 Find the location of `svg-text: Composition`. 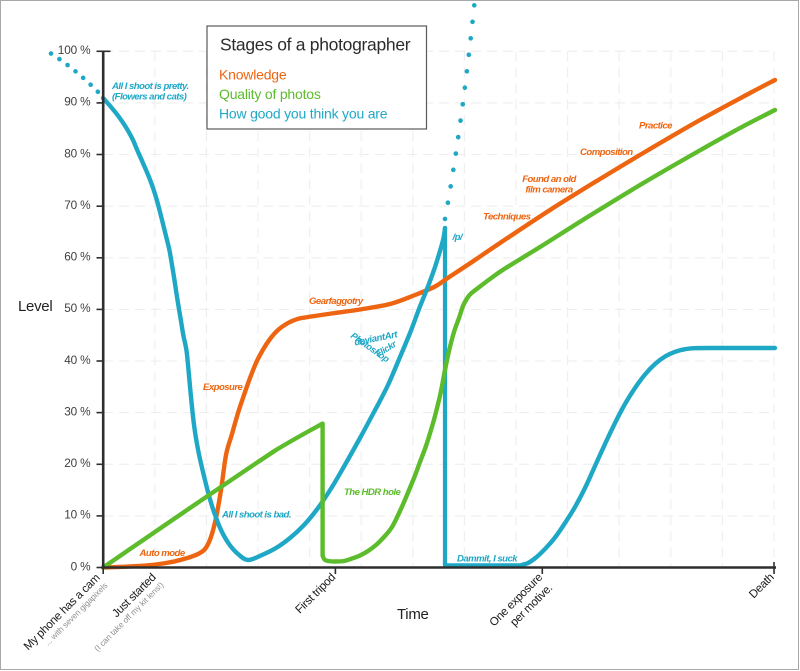

svg-text: Composition is located at coordinates (606, 152).